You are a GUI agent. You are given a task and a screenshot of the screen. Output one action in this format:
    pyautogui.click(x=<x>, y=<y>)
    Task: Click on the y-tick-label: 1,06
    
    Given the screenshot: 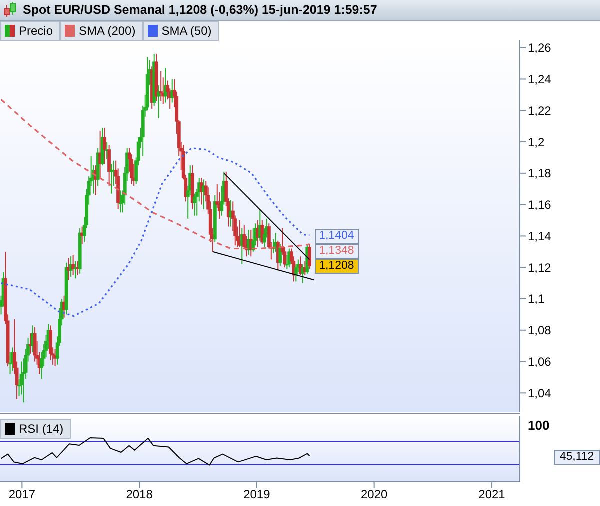 What is the action you would take?
    pyautogui.click(x=540, y=362)
    